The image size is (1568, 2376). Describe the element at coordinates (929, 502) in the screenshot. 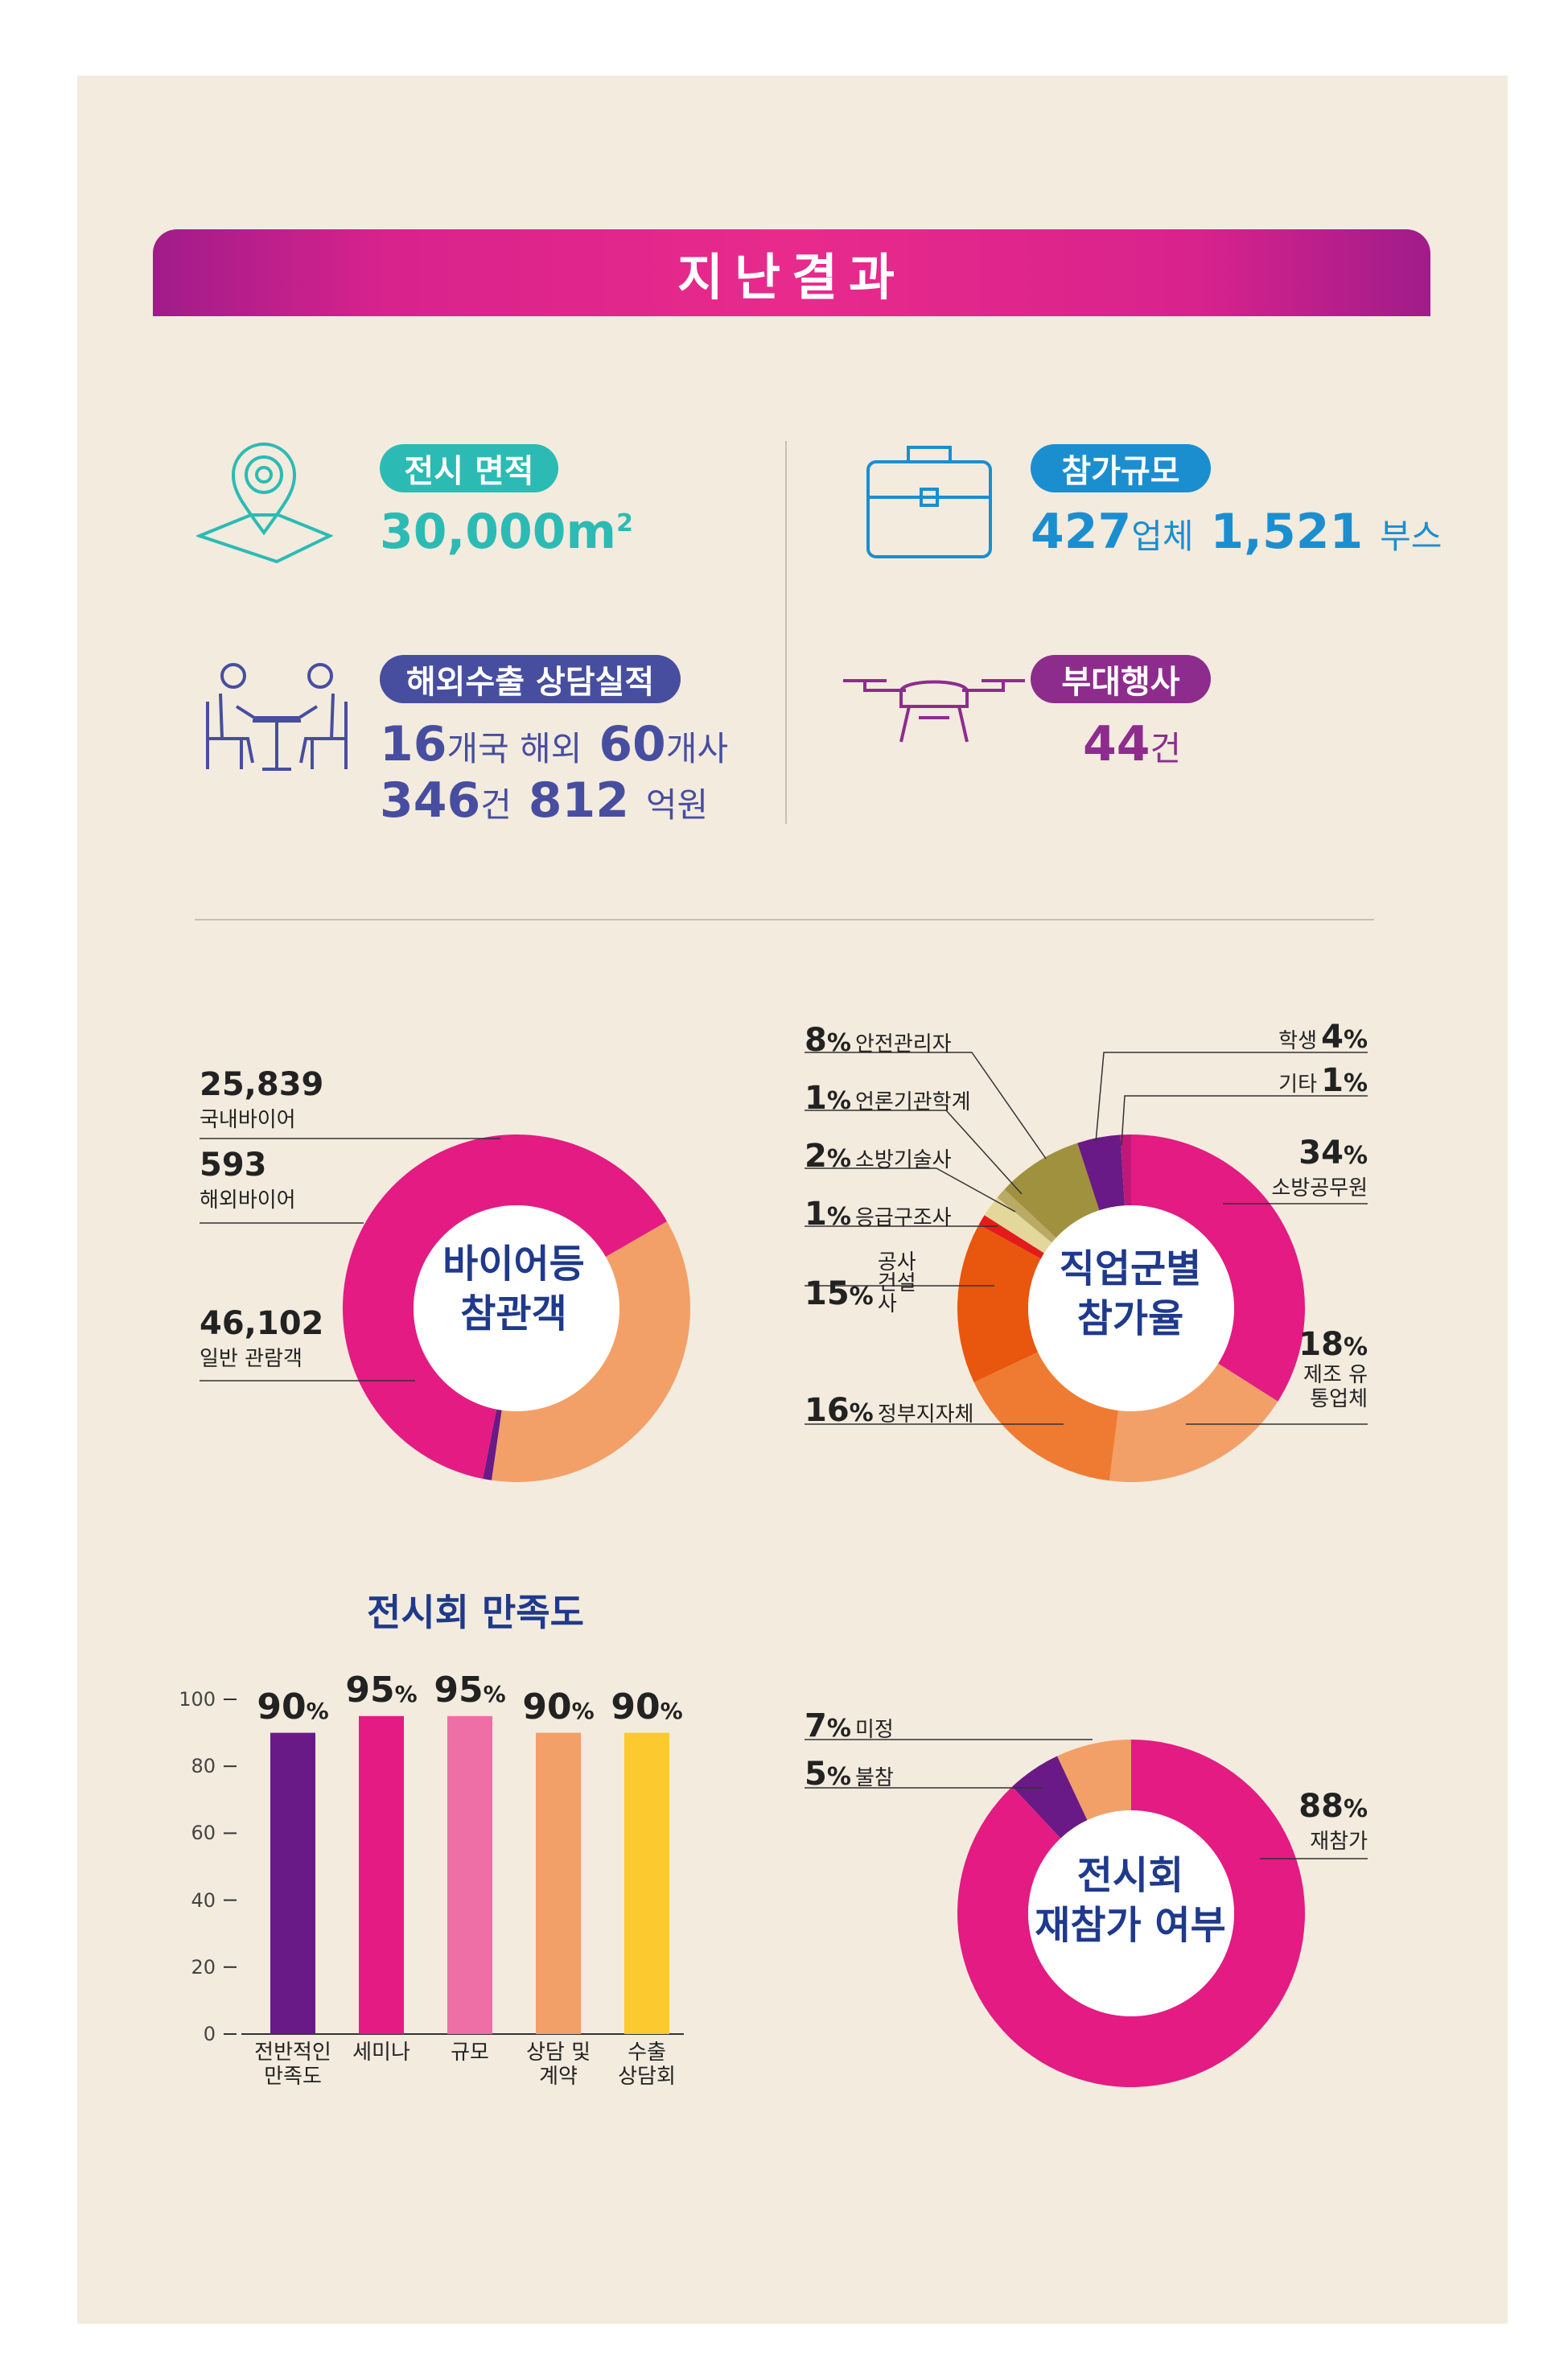

I see `briefcase-icon` at that location.